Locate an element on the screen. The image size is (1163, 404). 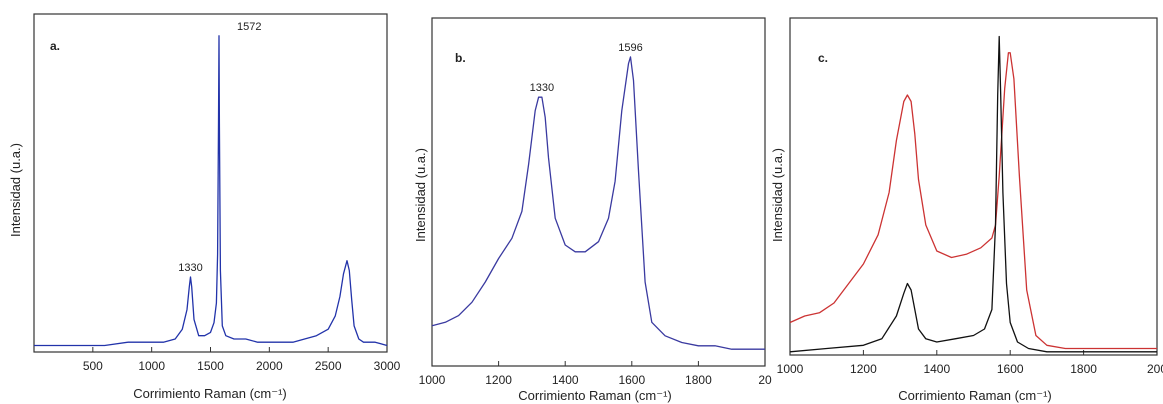
panel-a-peak-label: 1572 is located at coordinates (249, 27).